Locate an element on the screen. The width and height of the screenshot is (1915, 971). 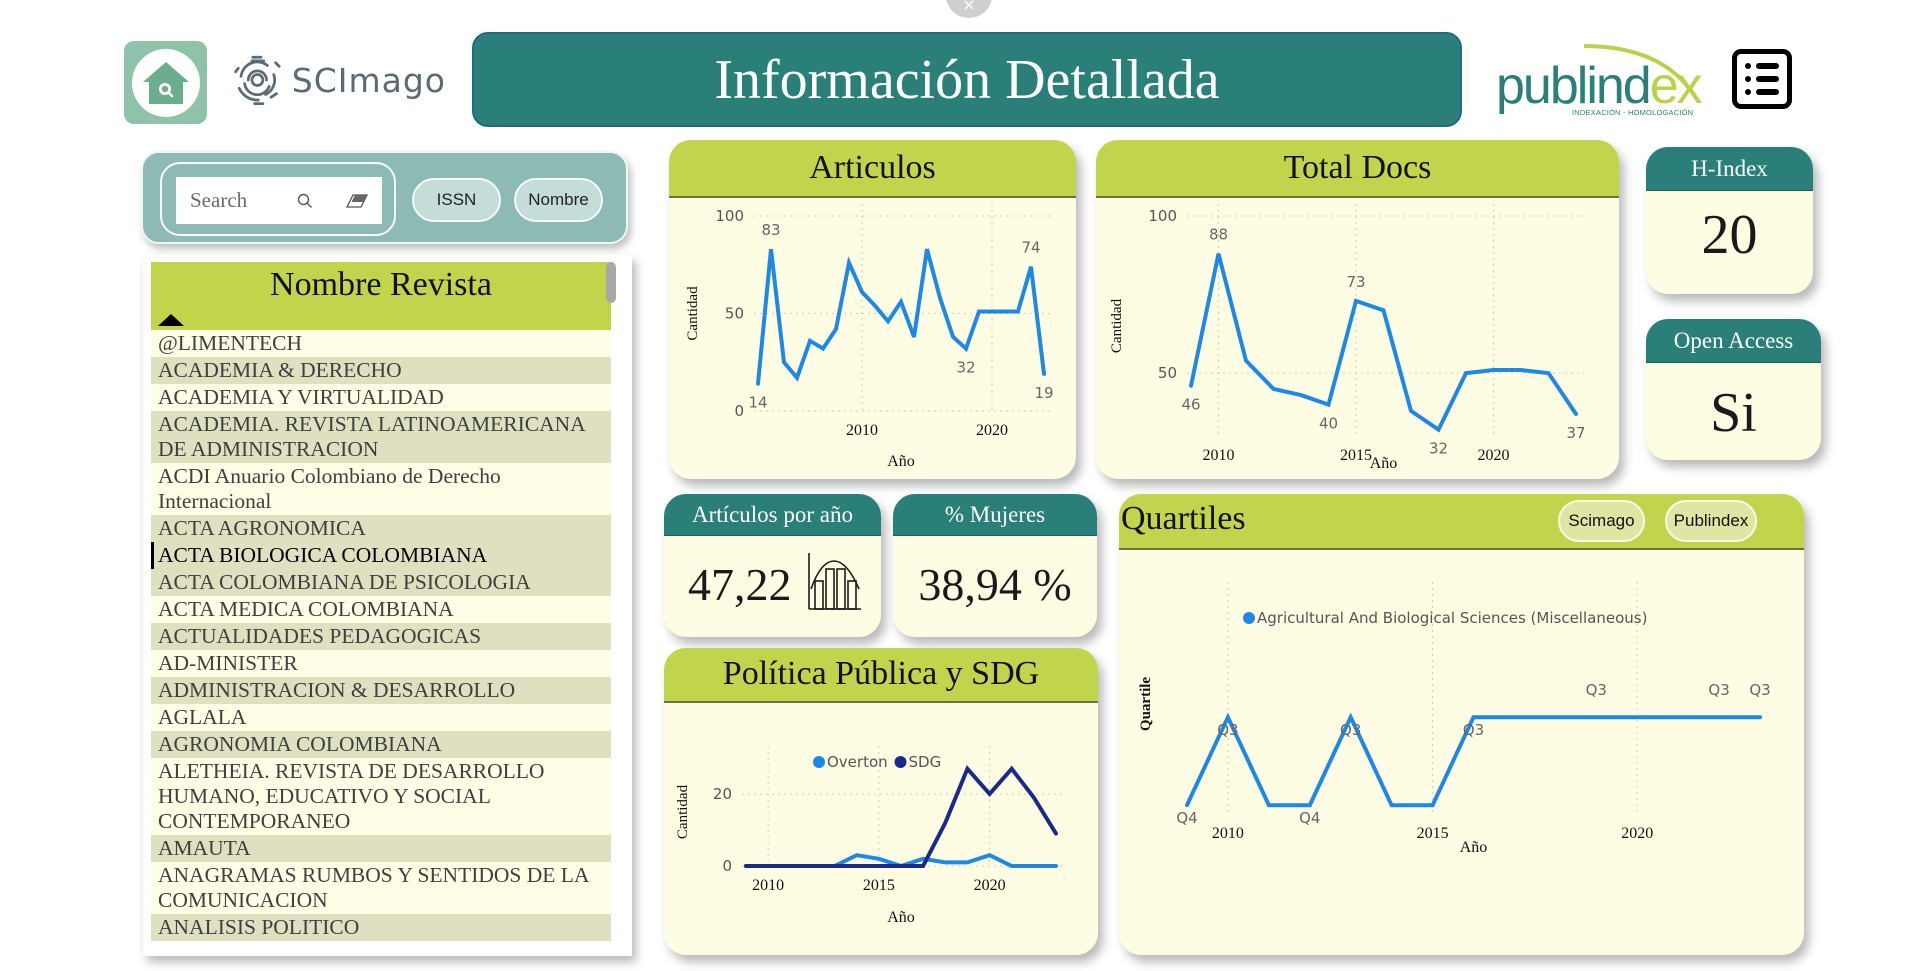
search-panel: ISSN Nombre is located at coordinates (384, 197).